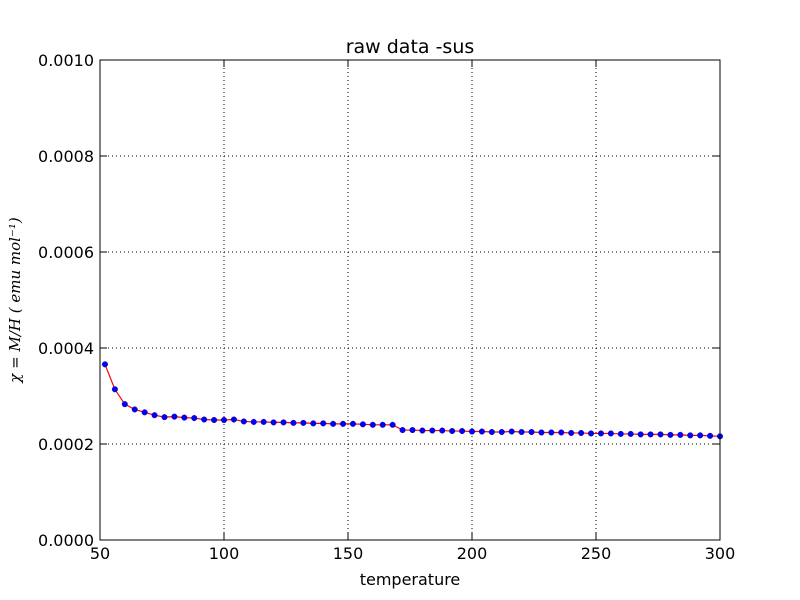 The height and width of the screenshot is (600, 800). What do you see at coordinates (720, 553) in the screenshot?
I see `x-tick-label: 300` at bounding box center [720, 553].